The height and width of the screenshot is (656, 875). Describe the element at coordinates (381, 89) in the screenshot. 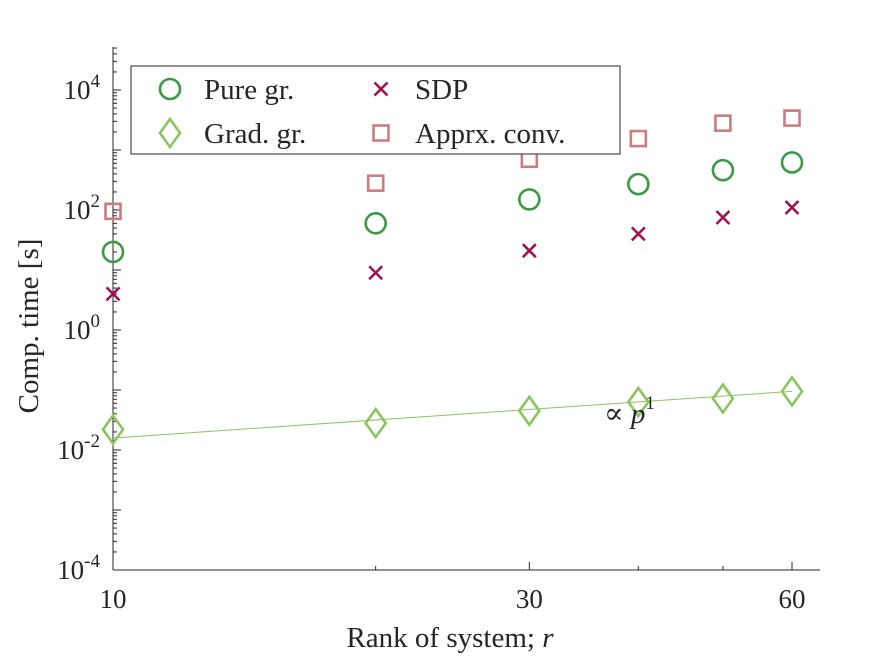

I see `legend-marker-sdp` at that location.